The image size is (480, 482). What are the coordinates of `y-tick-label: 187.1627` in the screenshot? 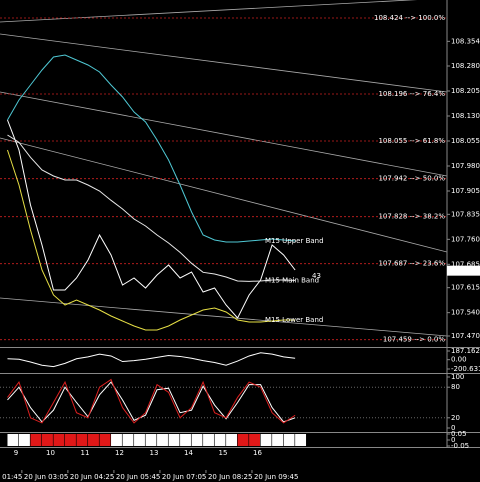 It's located at (465, 351).